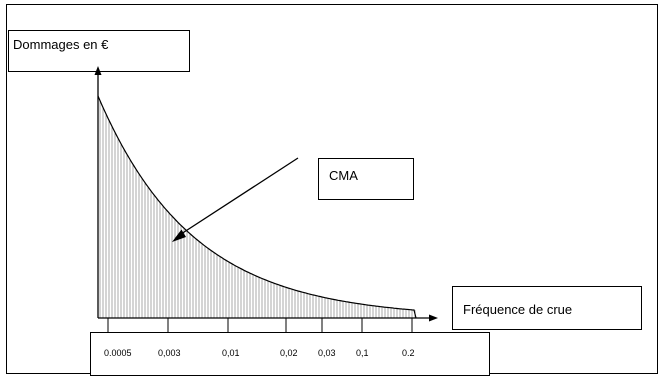 This screenshot has height=376, width=664. What do you see at coordinates (238, 197) in the screenshot?
I see `annotation-arrow-line` at bounding box center [238, 197].